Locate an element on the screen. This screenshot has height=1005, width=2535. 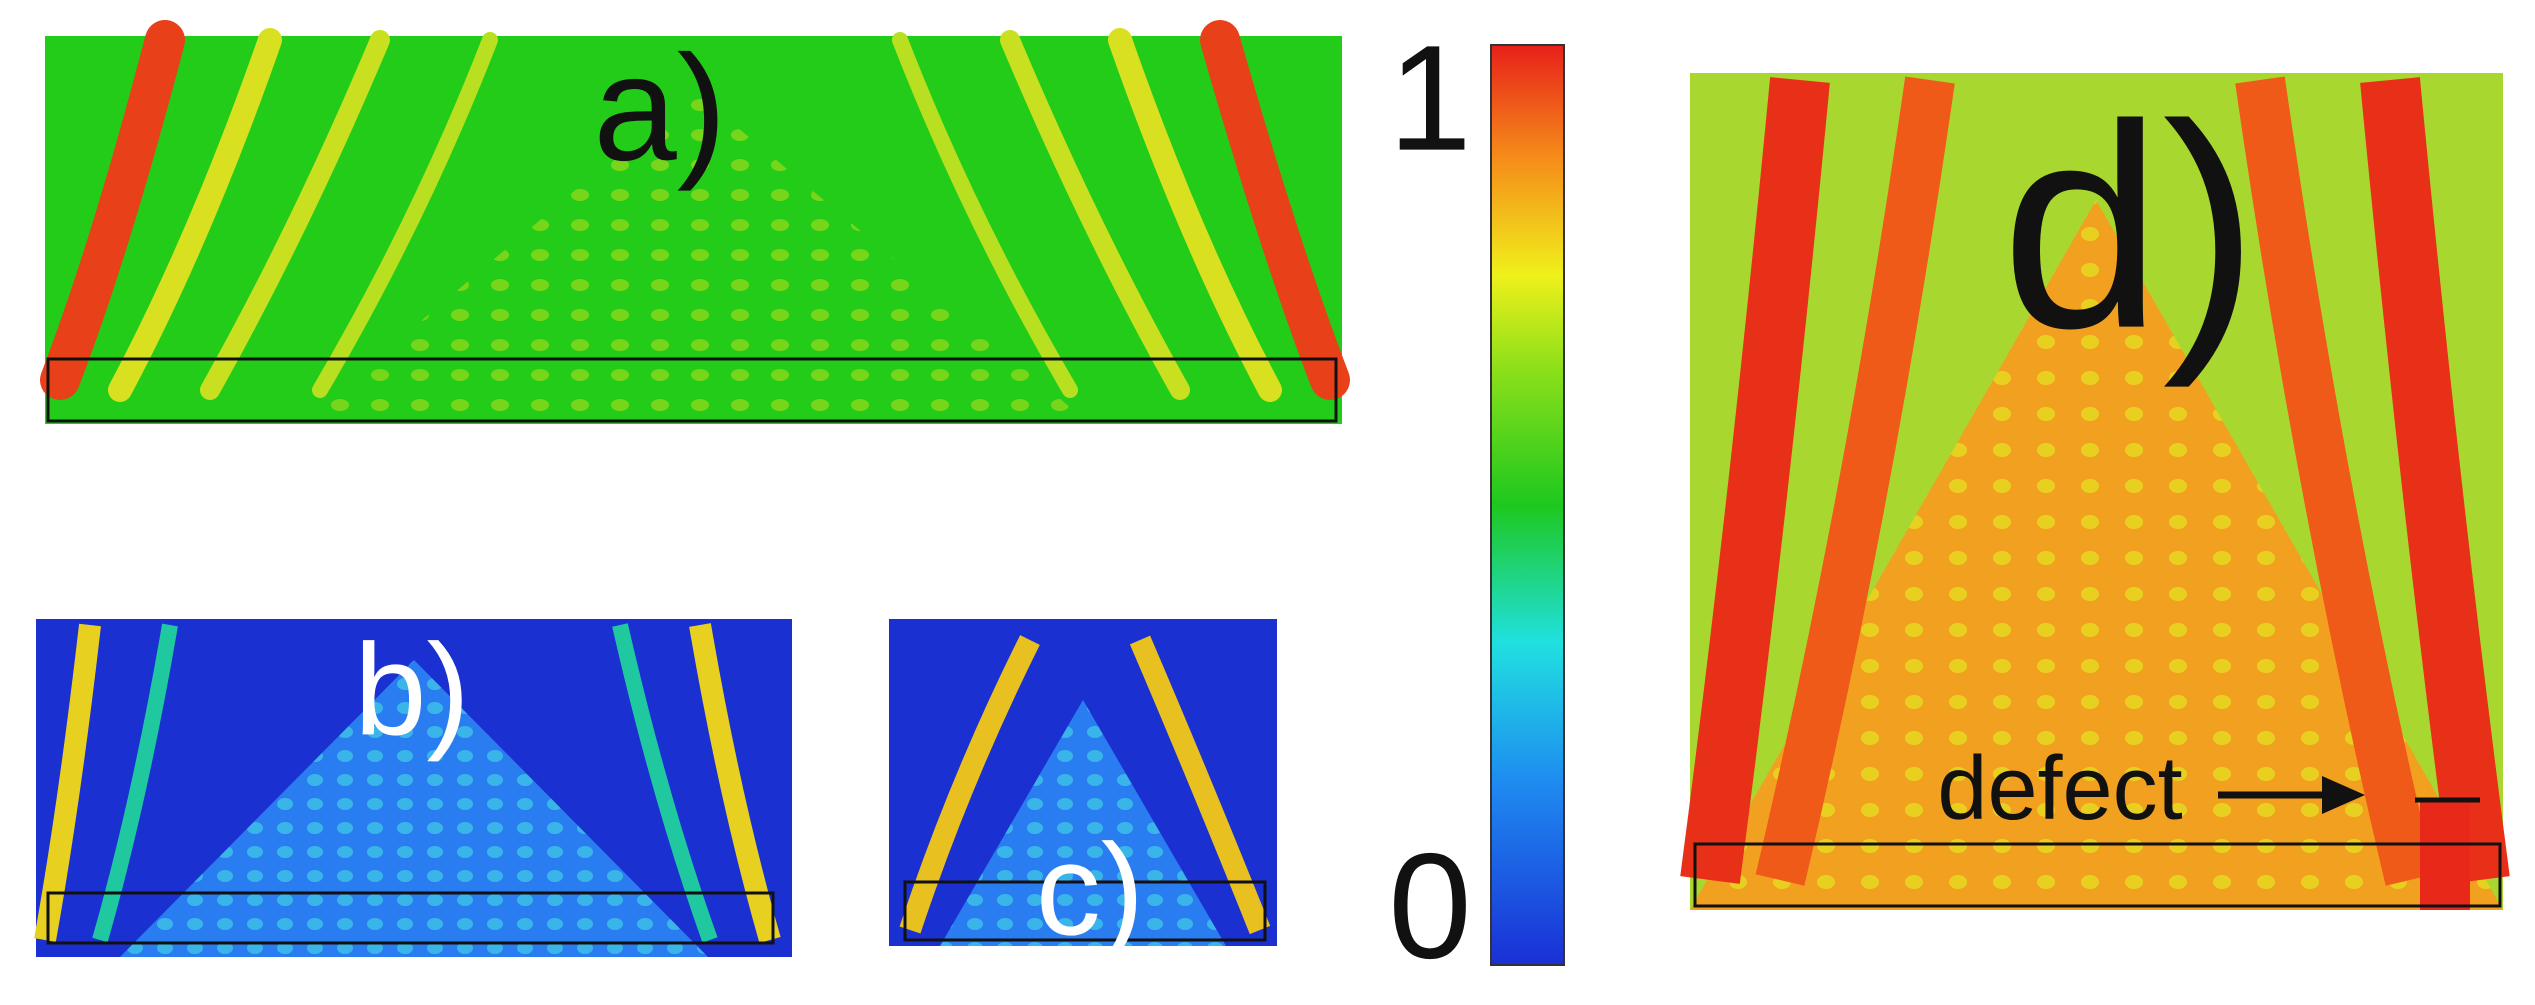
panel-label: d) is located at coordinates (2130, 227).